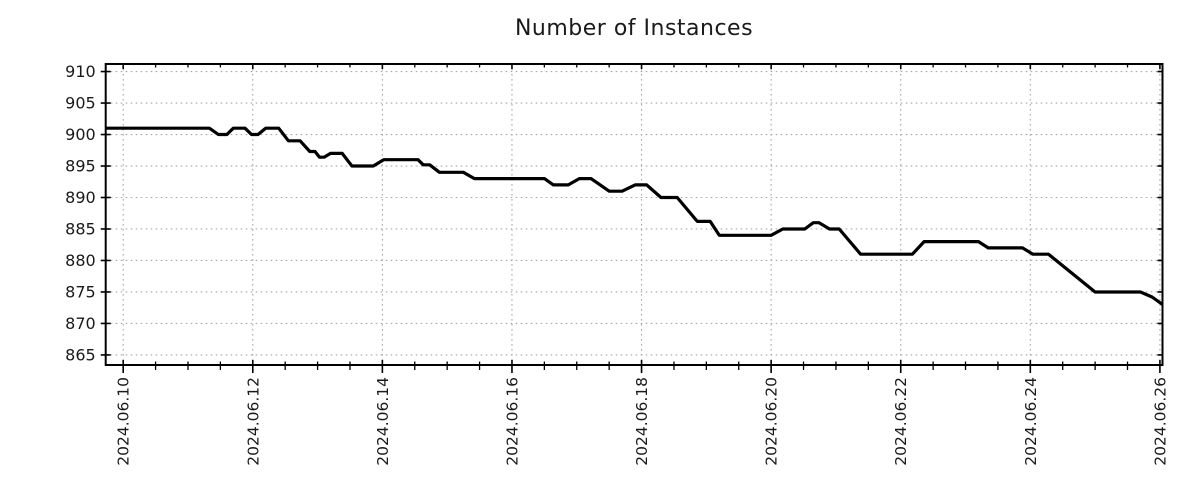  What do you see at coordinates (80, 260) in the screenshot?
I see `y-tick-label: 880` at bounding box center [80, 260].